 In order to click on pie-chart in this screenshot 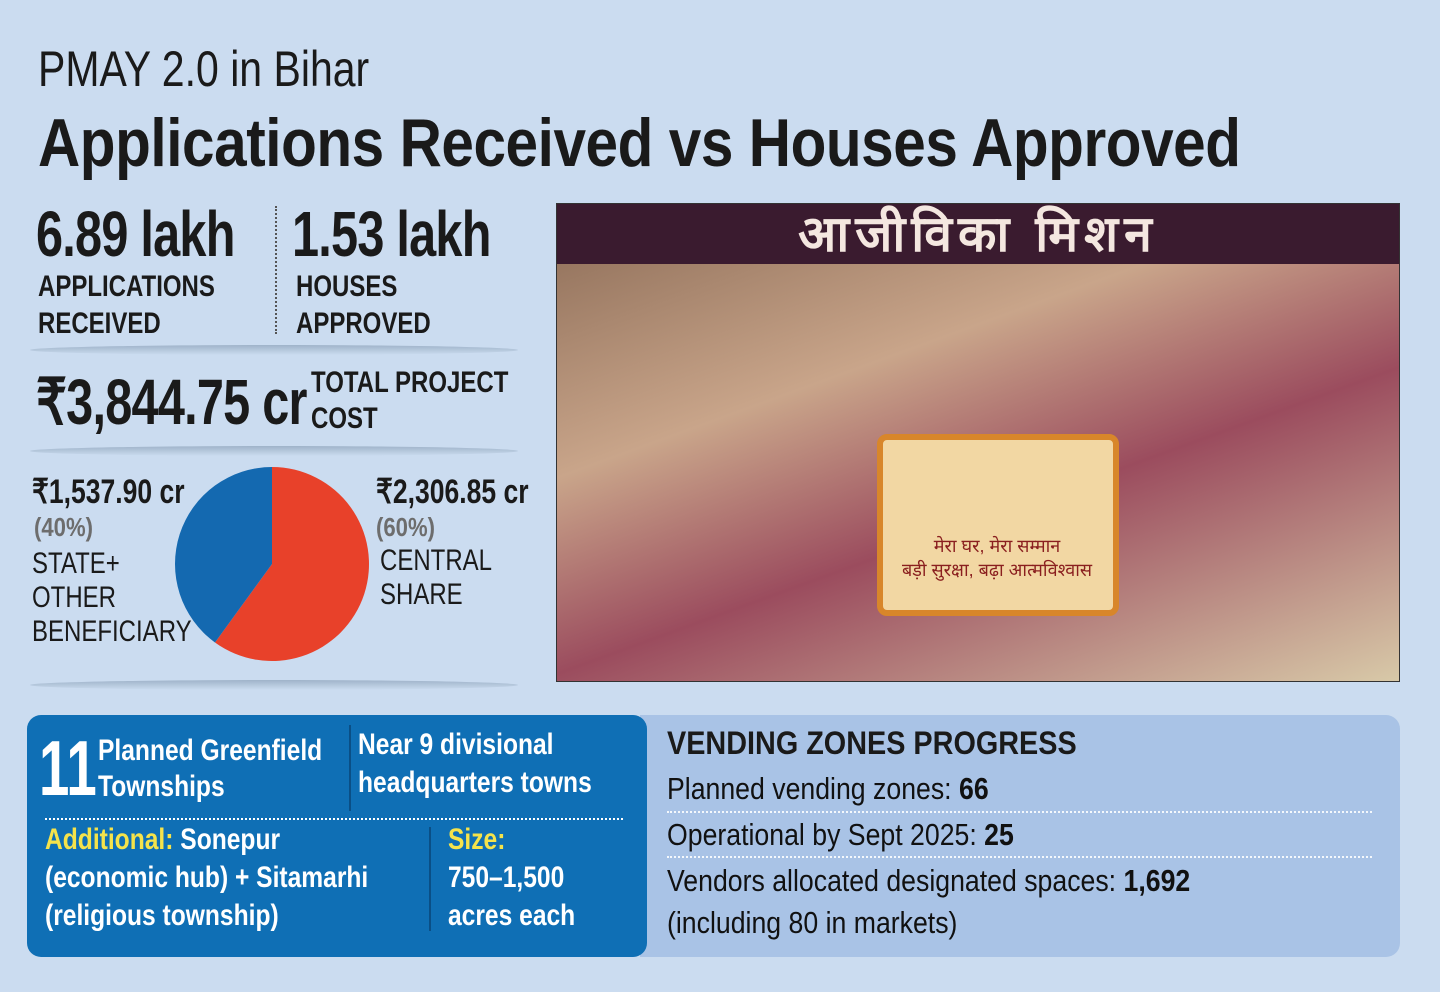, I will do `click(272, 564)`.